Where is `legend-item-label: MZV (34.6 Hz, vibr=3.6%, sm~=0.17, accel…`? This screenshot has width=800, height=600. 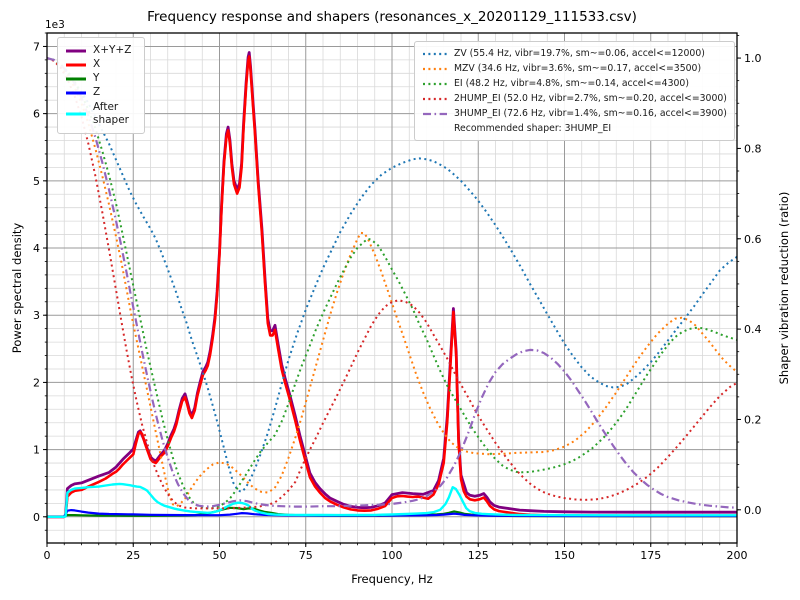
legend-item-label: MZV (34.6 Hz, vibr=3.6%, sm~=0.17, accel… is located at coordinates (578, 68).